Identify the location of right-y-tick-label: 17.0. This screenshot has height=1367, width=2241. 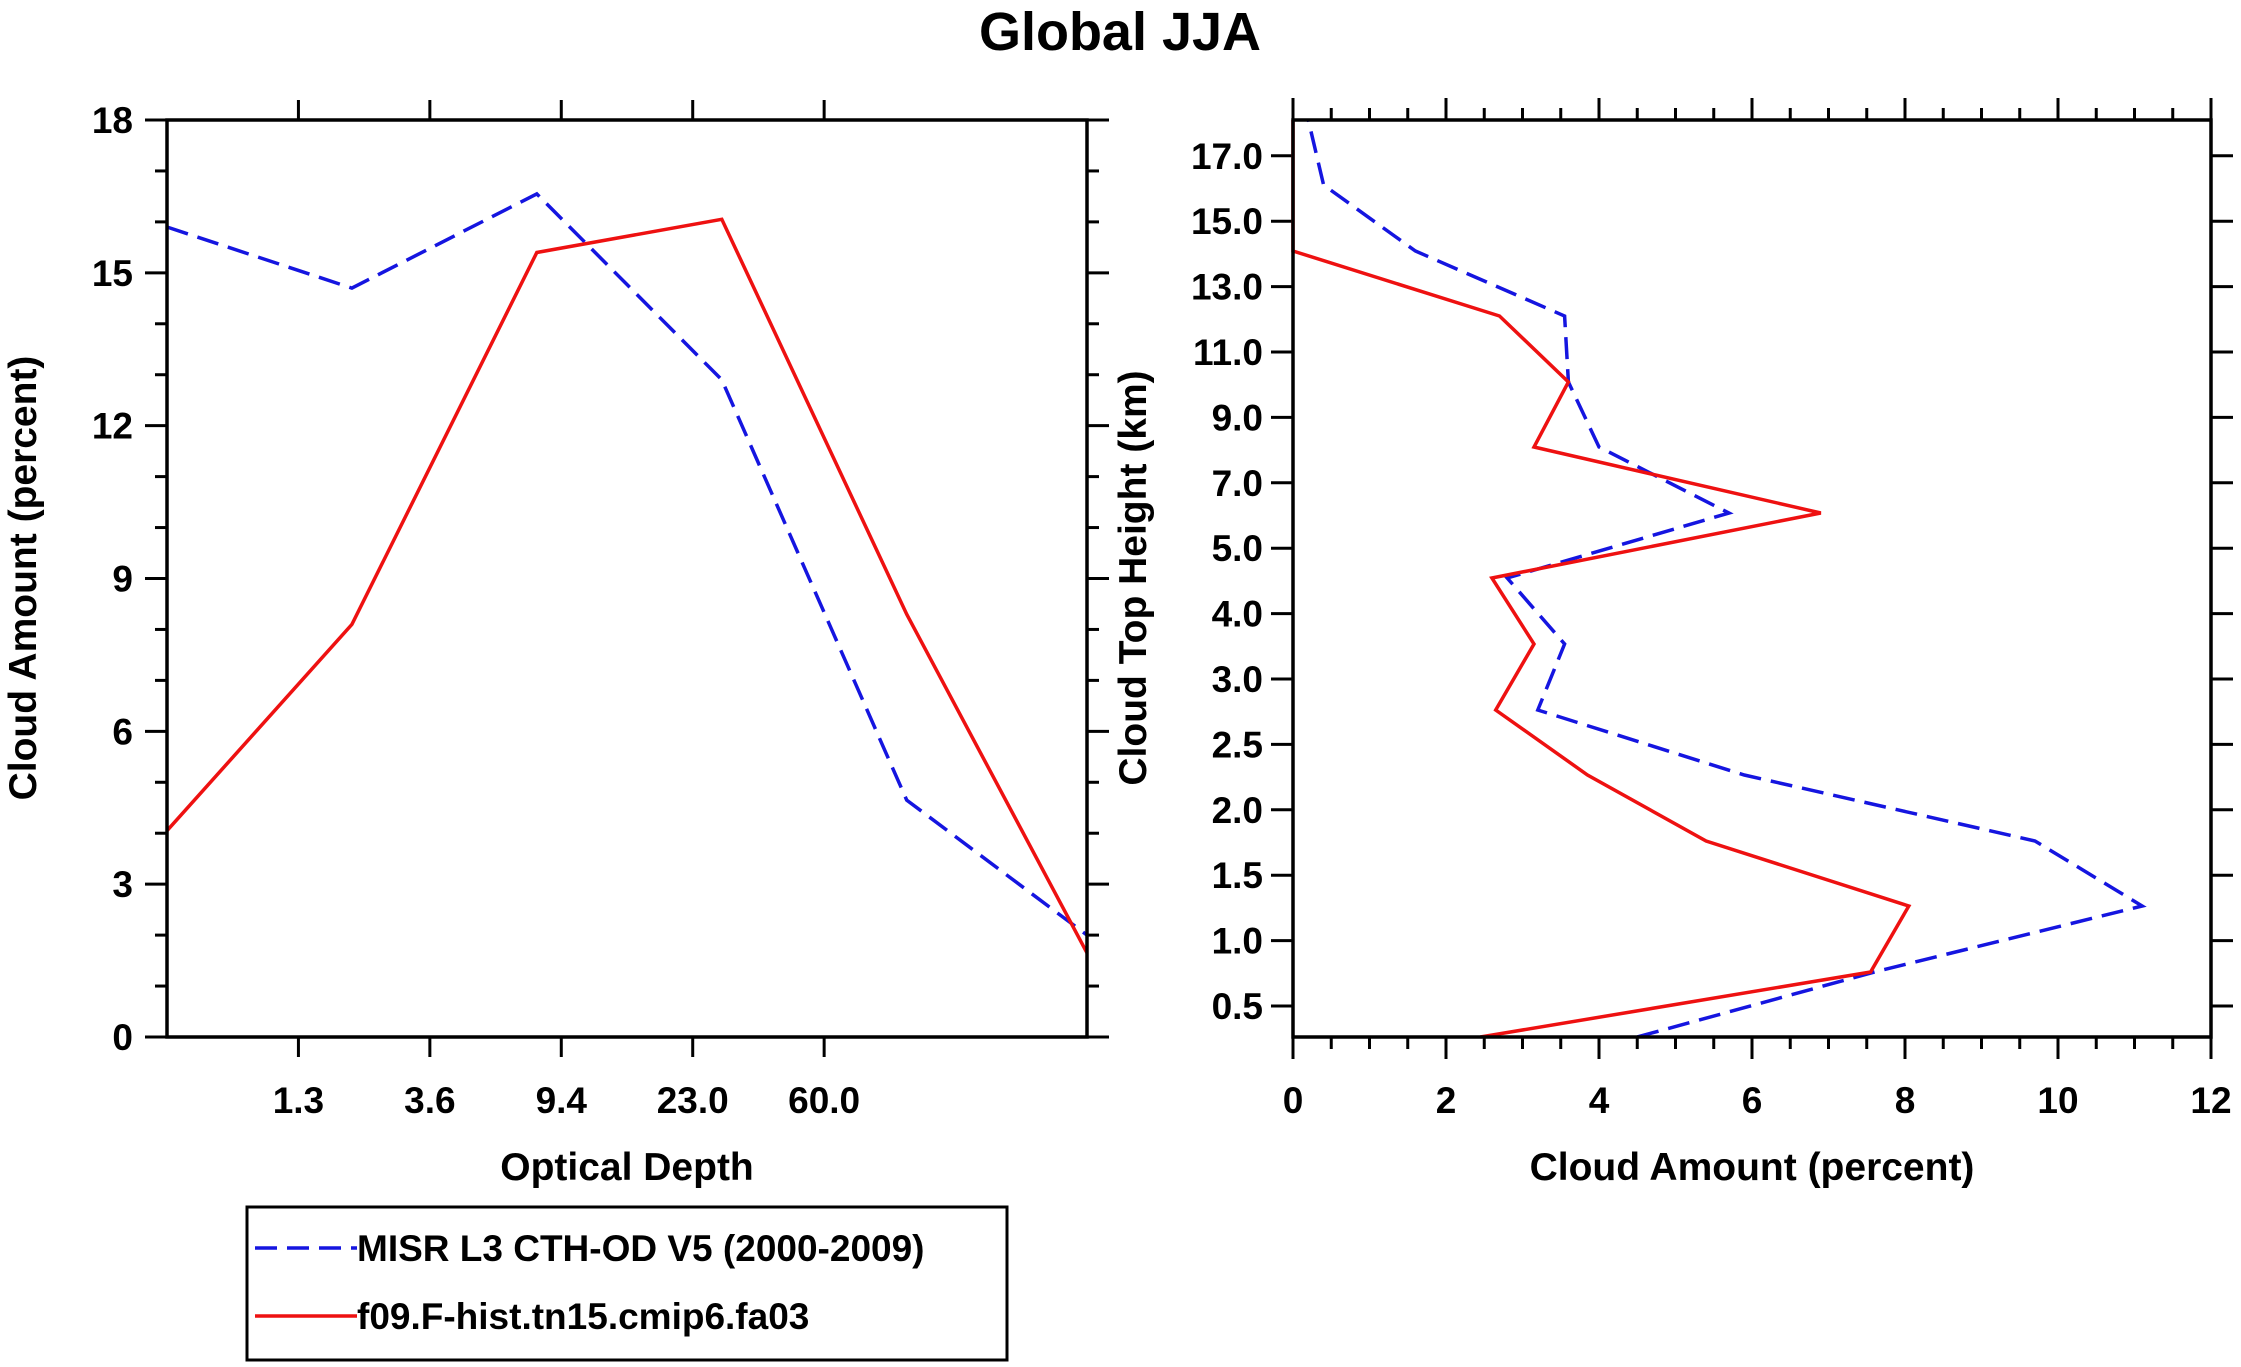
(1227, 156).